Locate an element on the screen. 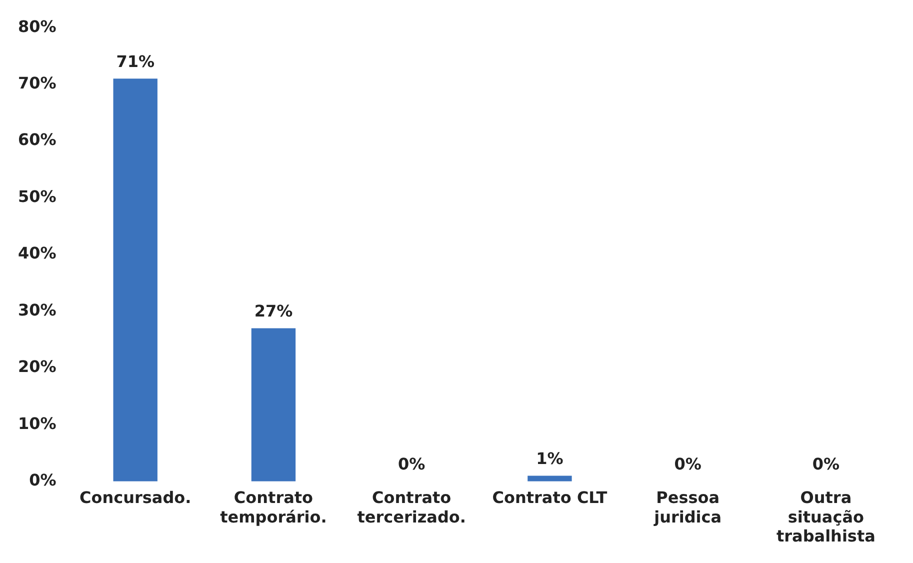 This screenshot has width=913, height=563. y-tick-label: 70% is located at coordinates (37, 82).